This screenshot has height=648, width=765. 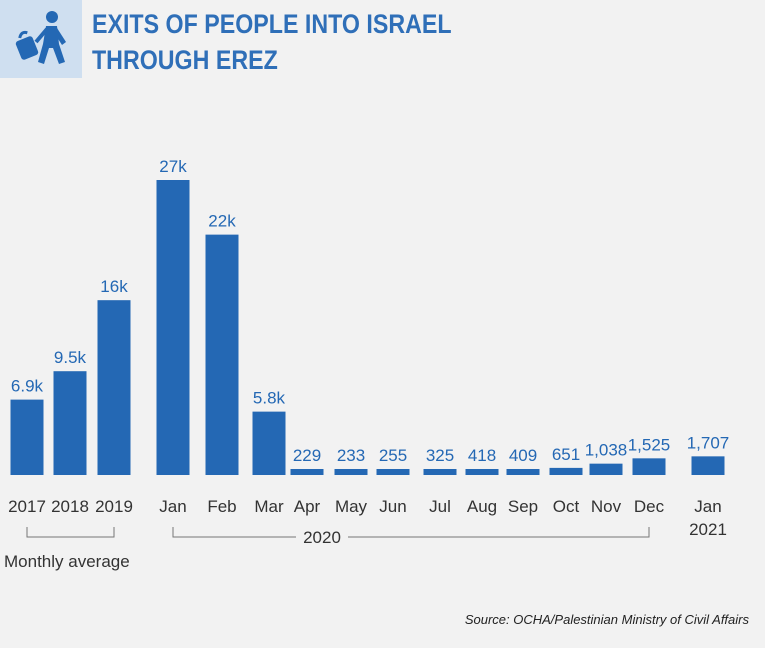 What do you see at coordinates (114, 506) in the screenshot?
I see `category-label: 2019` at bounding box center [114, 506].